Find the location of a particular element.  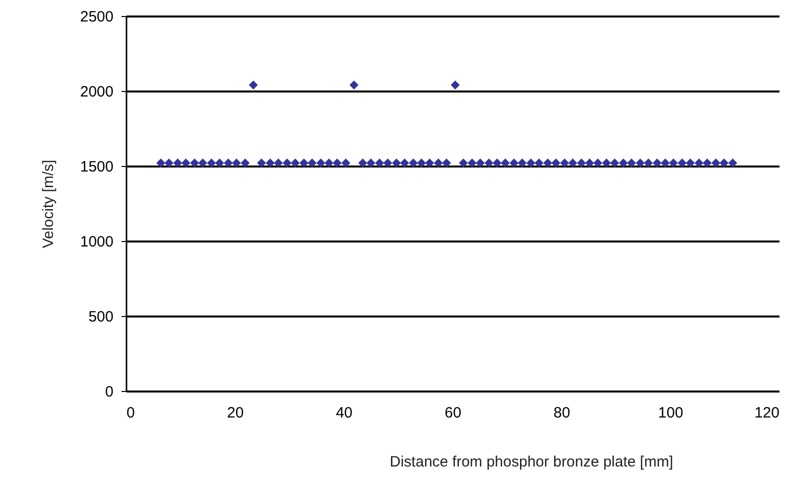

y-tick-label: 2000 is located at coordinates (97, 92).